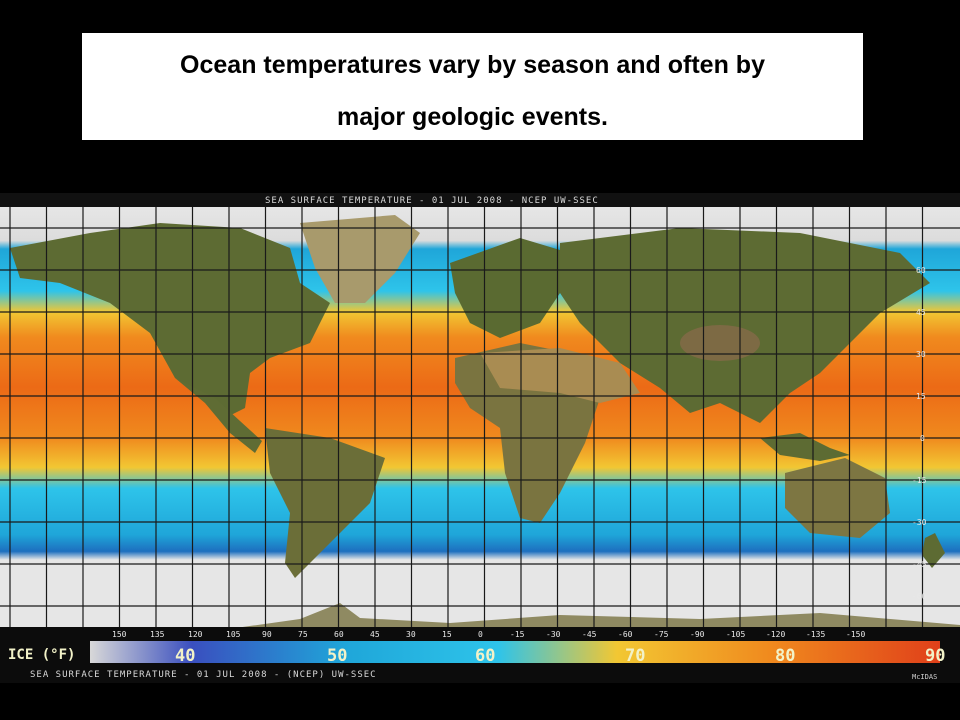 The image size is (960, 720). I want to click on lon-label: -120, so click(775, 634).